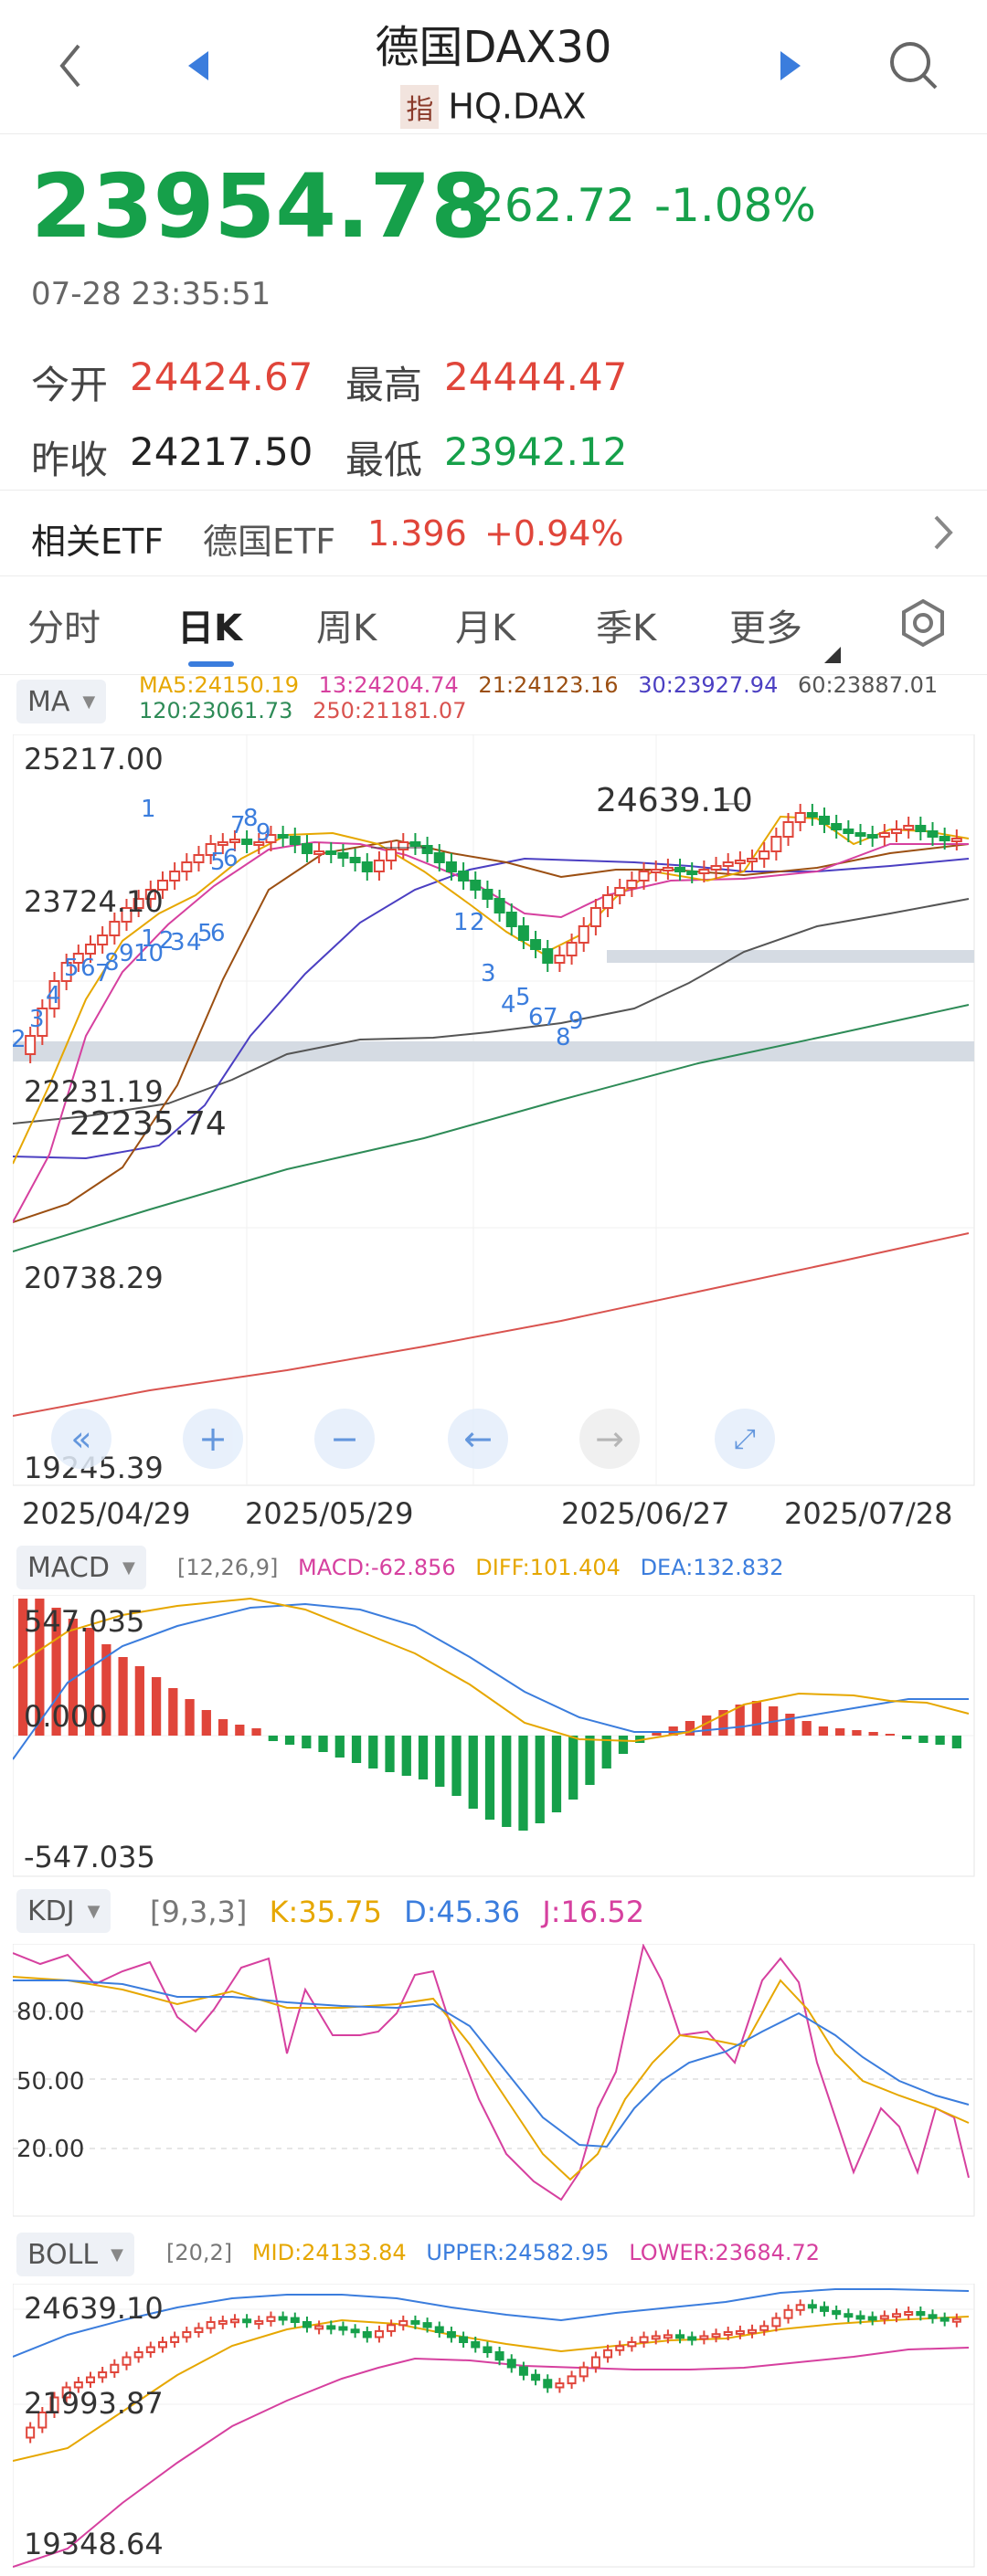 The height and width of the screenshot is (2576, 987). Describe the element at coordinates (547, 205) in the screenshot. I see `price-change: -262.72` at that location.